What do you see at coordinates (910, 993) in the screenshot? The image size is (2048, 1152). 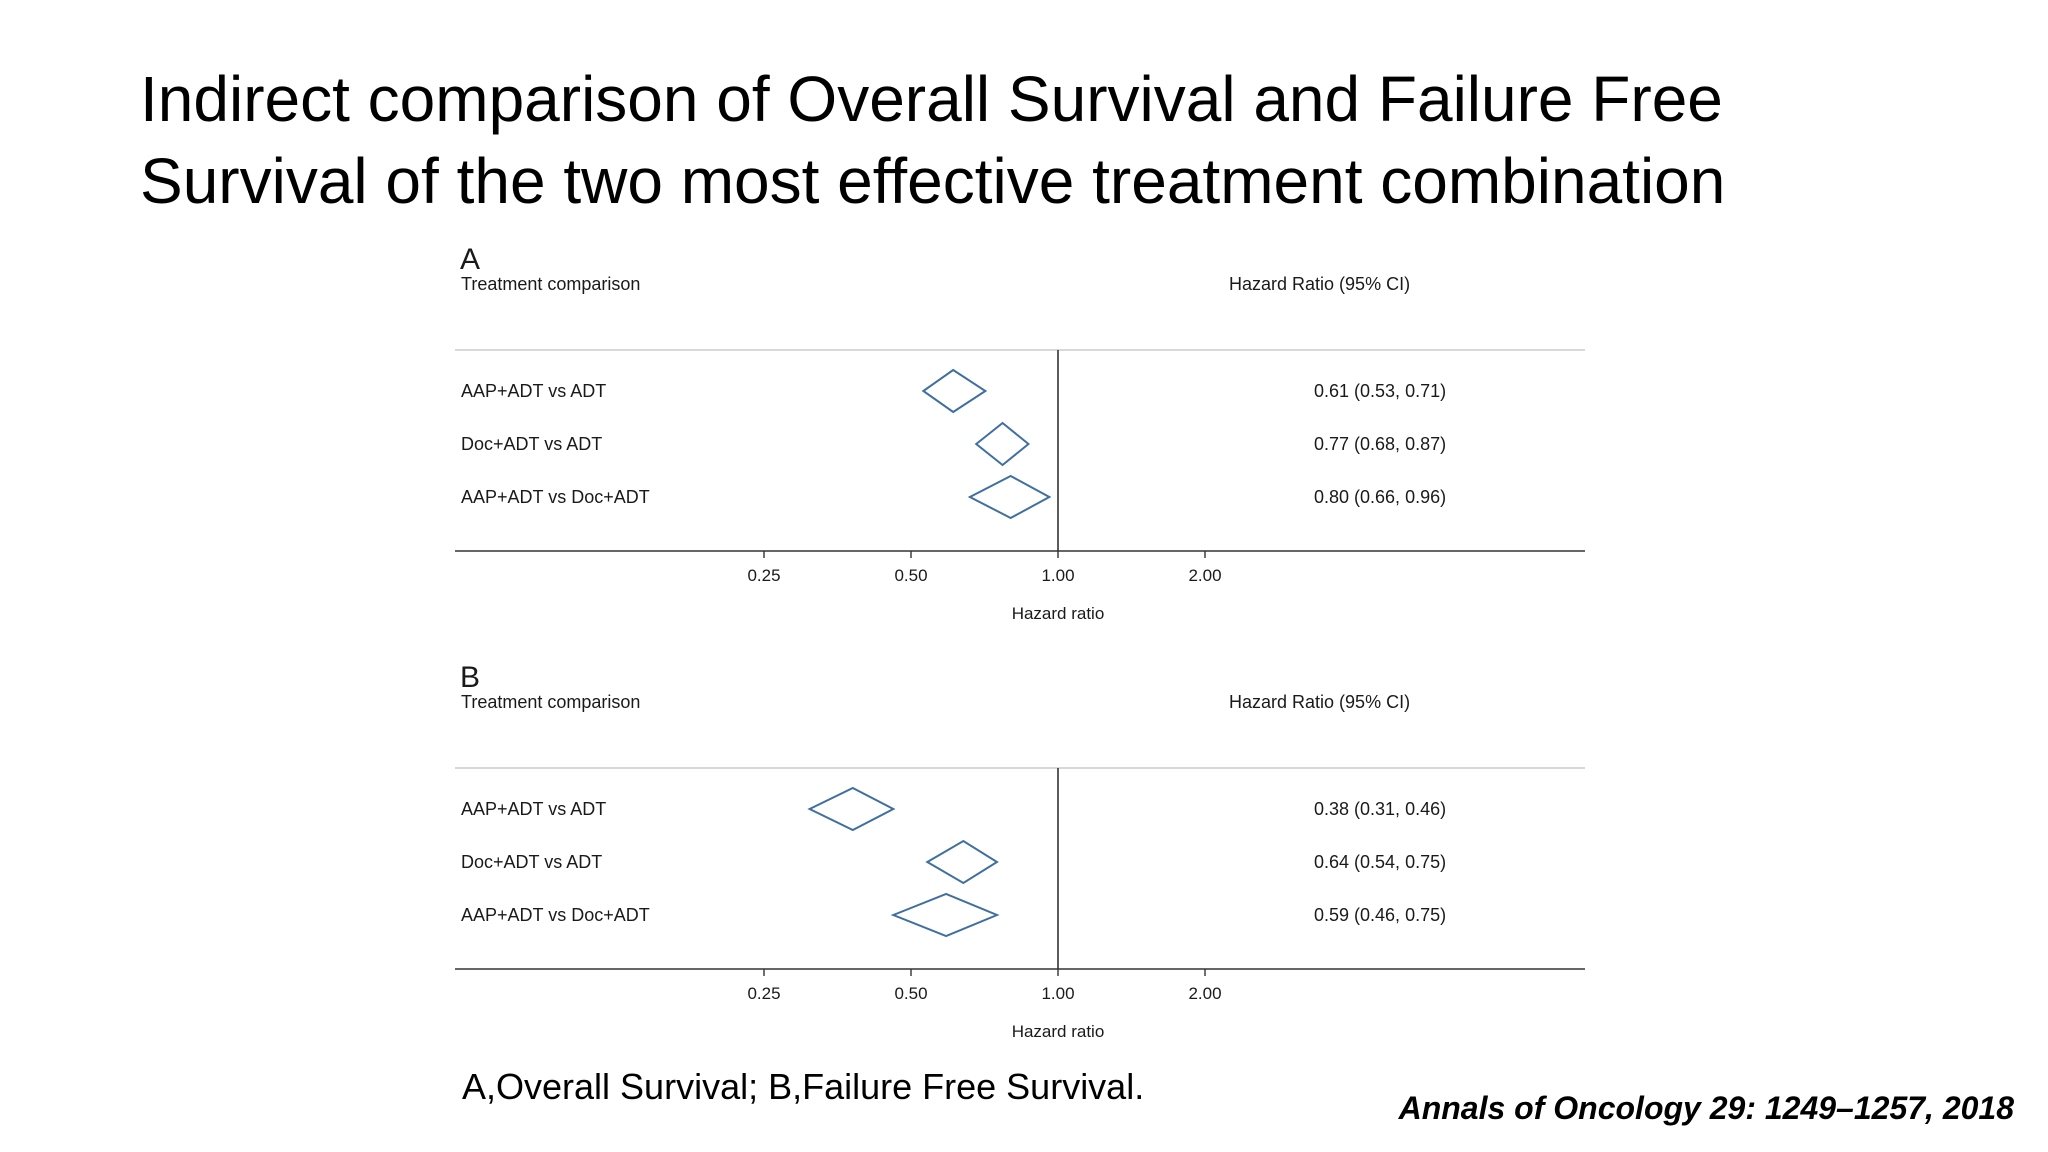 I see `panel-b-tick-label-2: 0.50` at bounding box center [910, 993].